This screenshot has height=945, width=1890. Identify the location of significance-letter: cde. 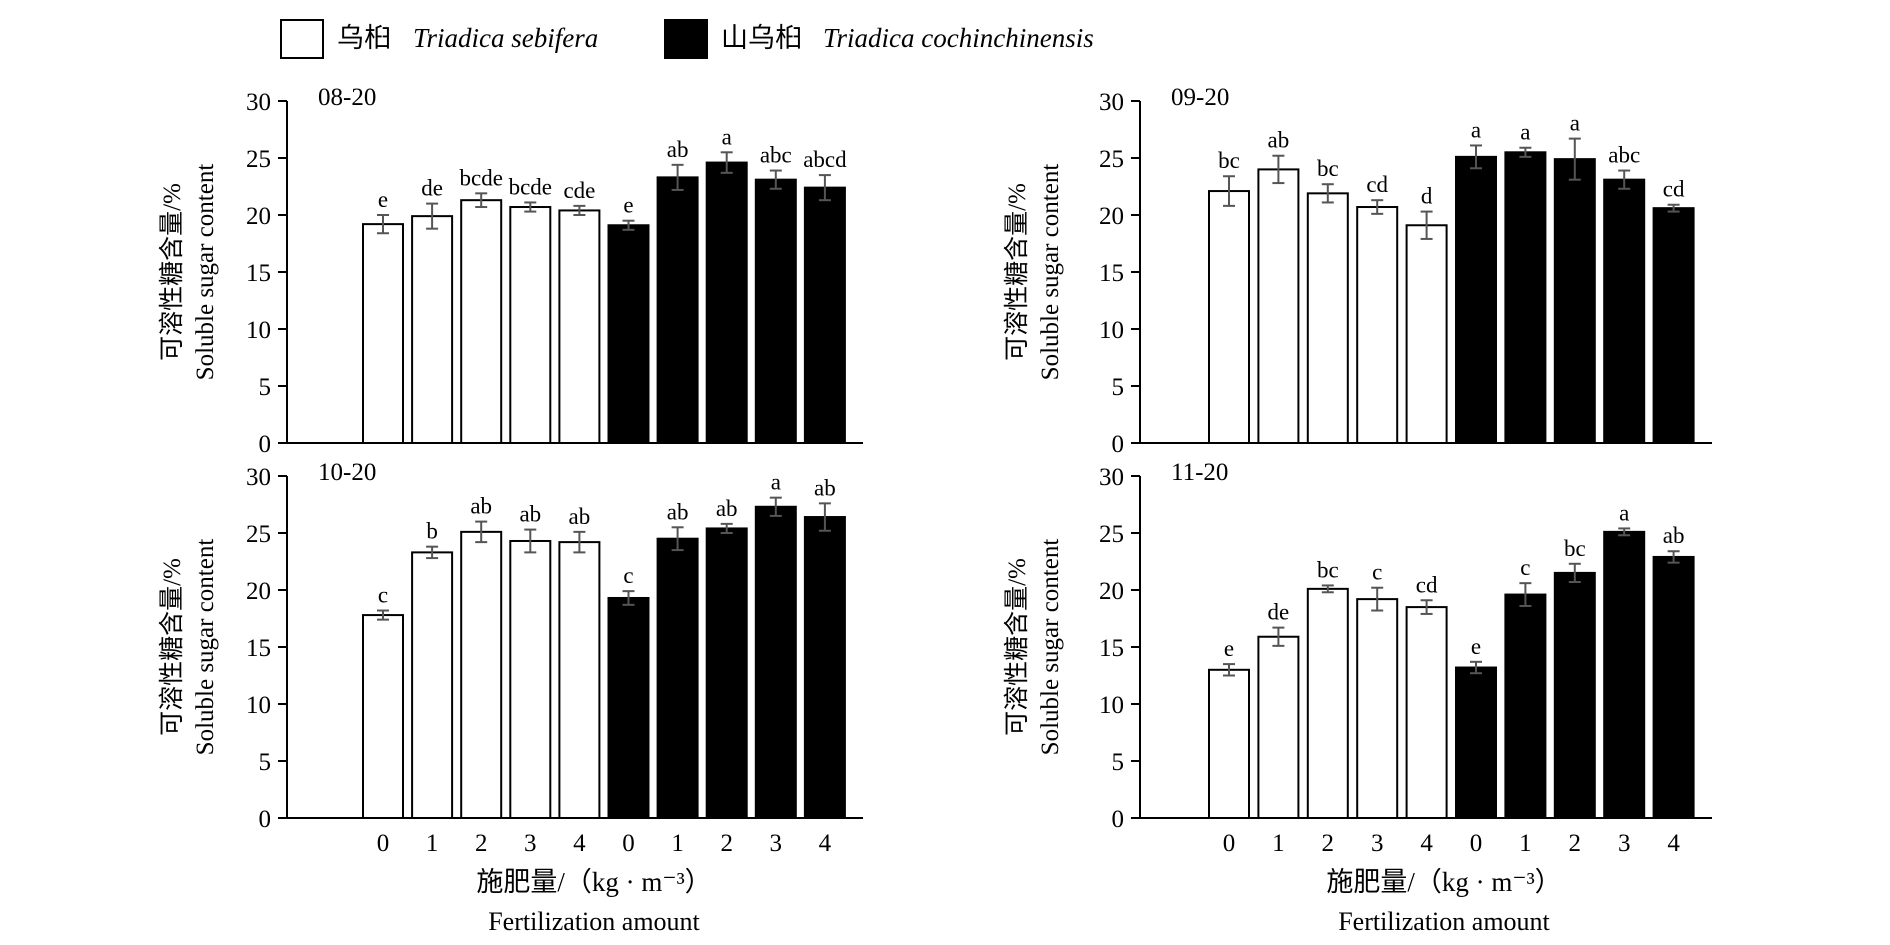
(579, 190).